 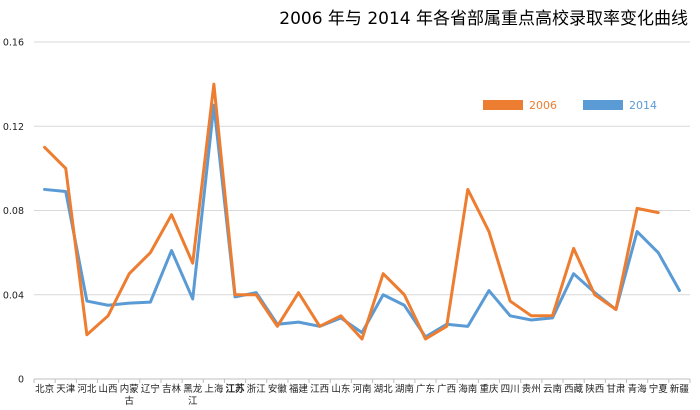 I want to click on x-tick-label: 云南, so click(x=552, y=389).